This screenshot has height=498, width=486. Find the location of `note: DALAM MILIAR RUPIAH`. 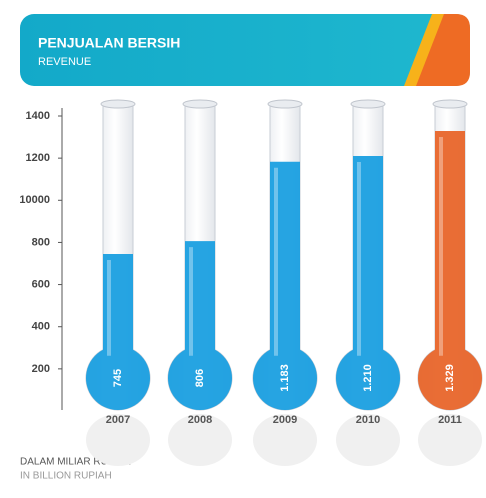

note: DALAM MILIAR RUPIAH is located at coordinates (75, 462).